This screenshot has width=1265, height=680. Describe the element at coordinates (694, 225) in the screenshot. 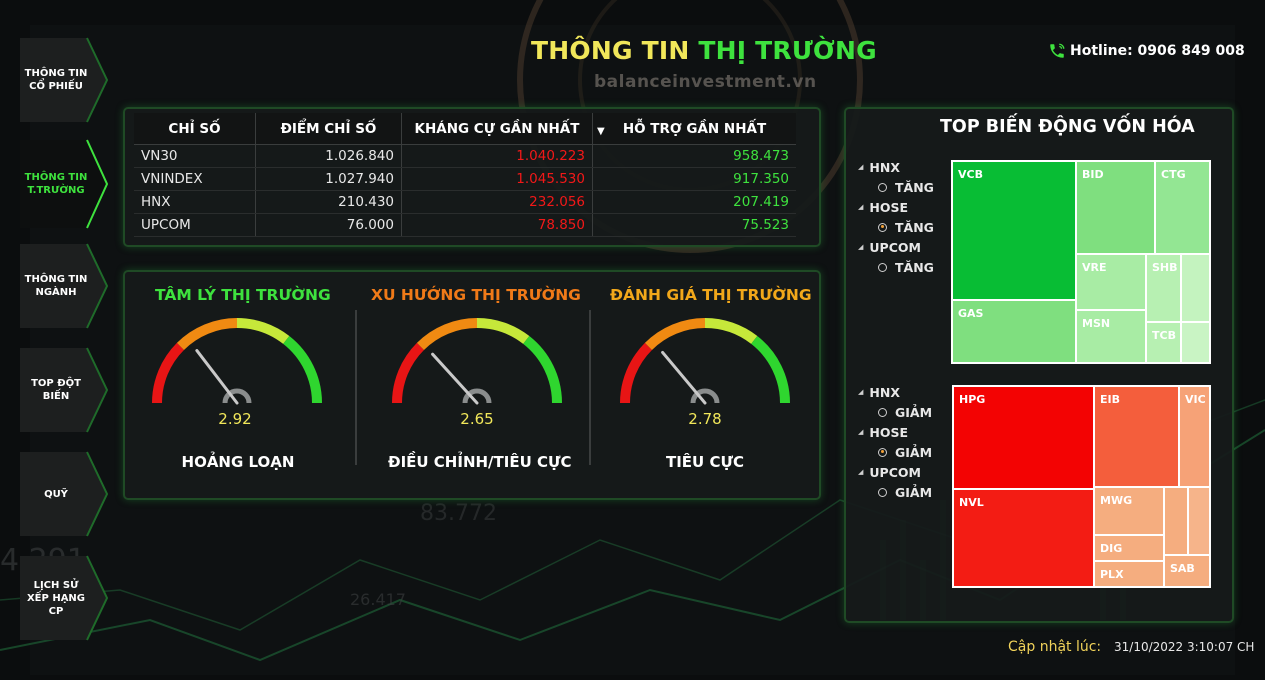

I see `cell-support: 75.523` at that location.